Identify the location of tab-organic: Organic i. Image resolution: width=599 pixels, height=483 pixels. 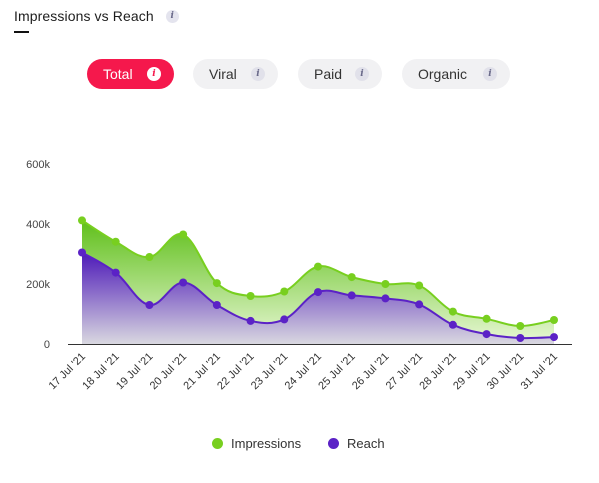
(456, 74).